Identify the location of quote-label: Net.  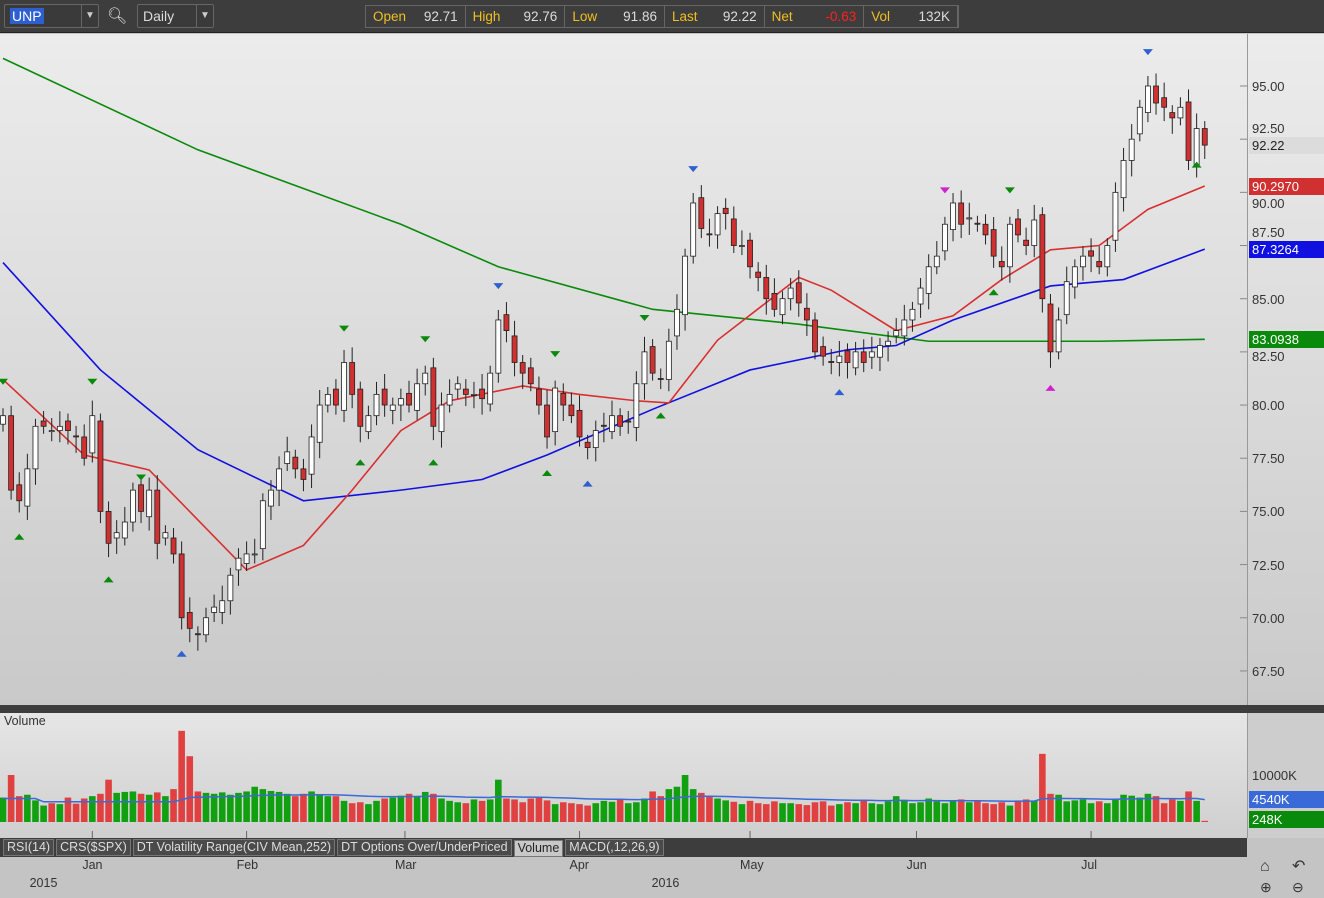
(782, 16).